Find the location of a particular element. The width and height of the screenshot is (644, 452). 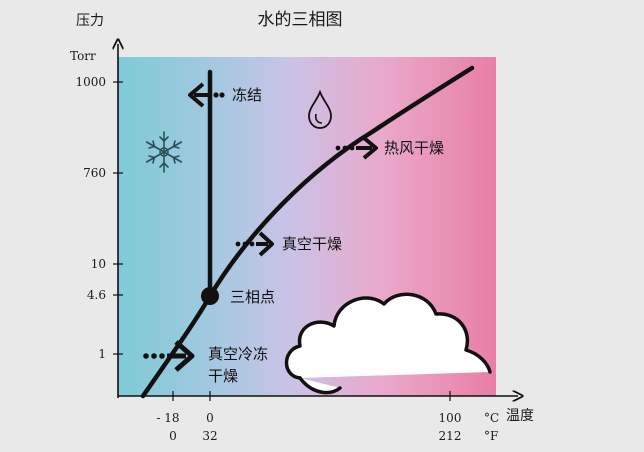

y-tick-label: 4.6 is located at coordinates (96, 295).